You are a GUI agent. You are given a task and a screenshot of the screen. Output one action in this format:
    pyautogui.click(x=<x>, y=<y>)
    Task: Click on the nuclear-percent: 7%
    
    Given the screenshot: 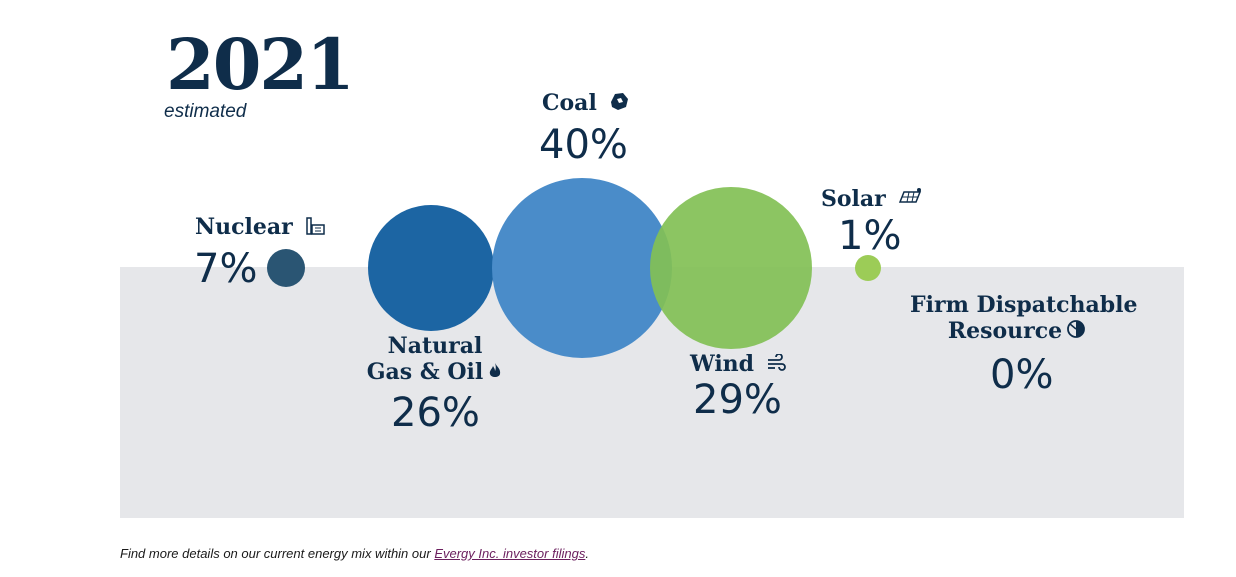 What is the action you would take?
    pyautogui.click(x=226, y=269)
    